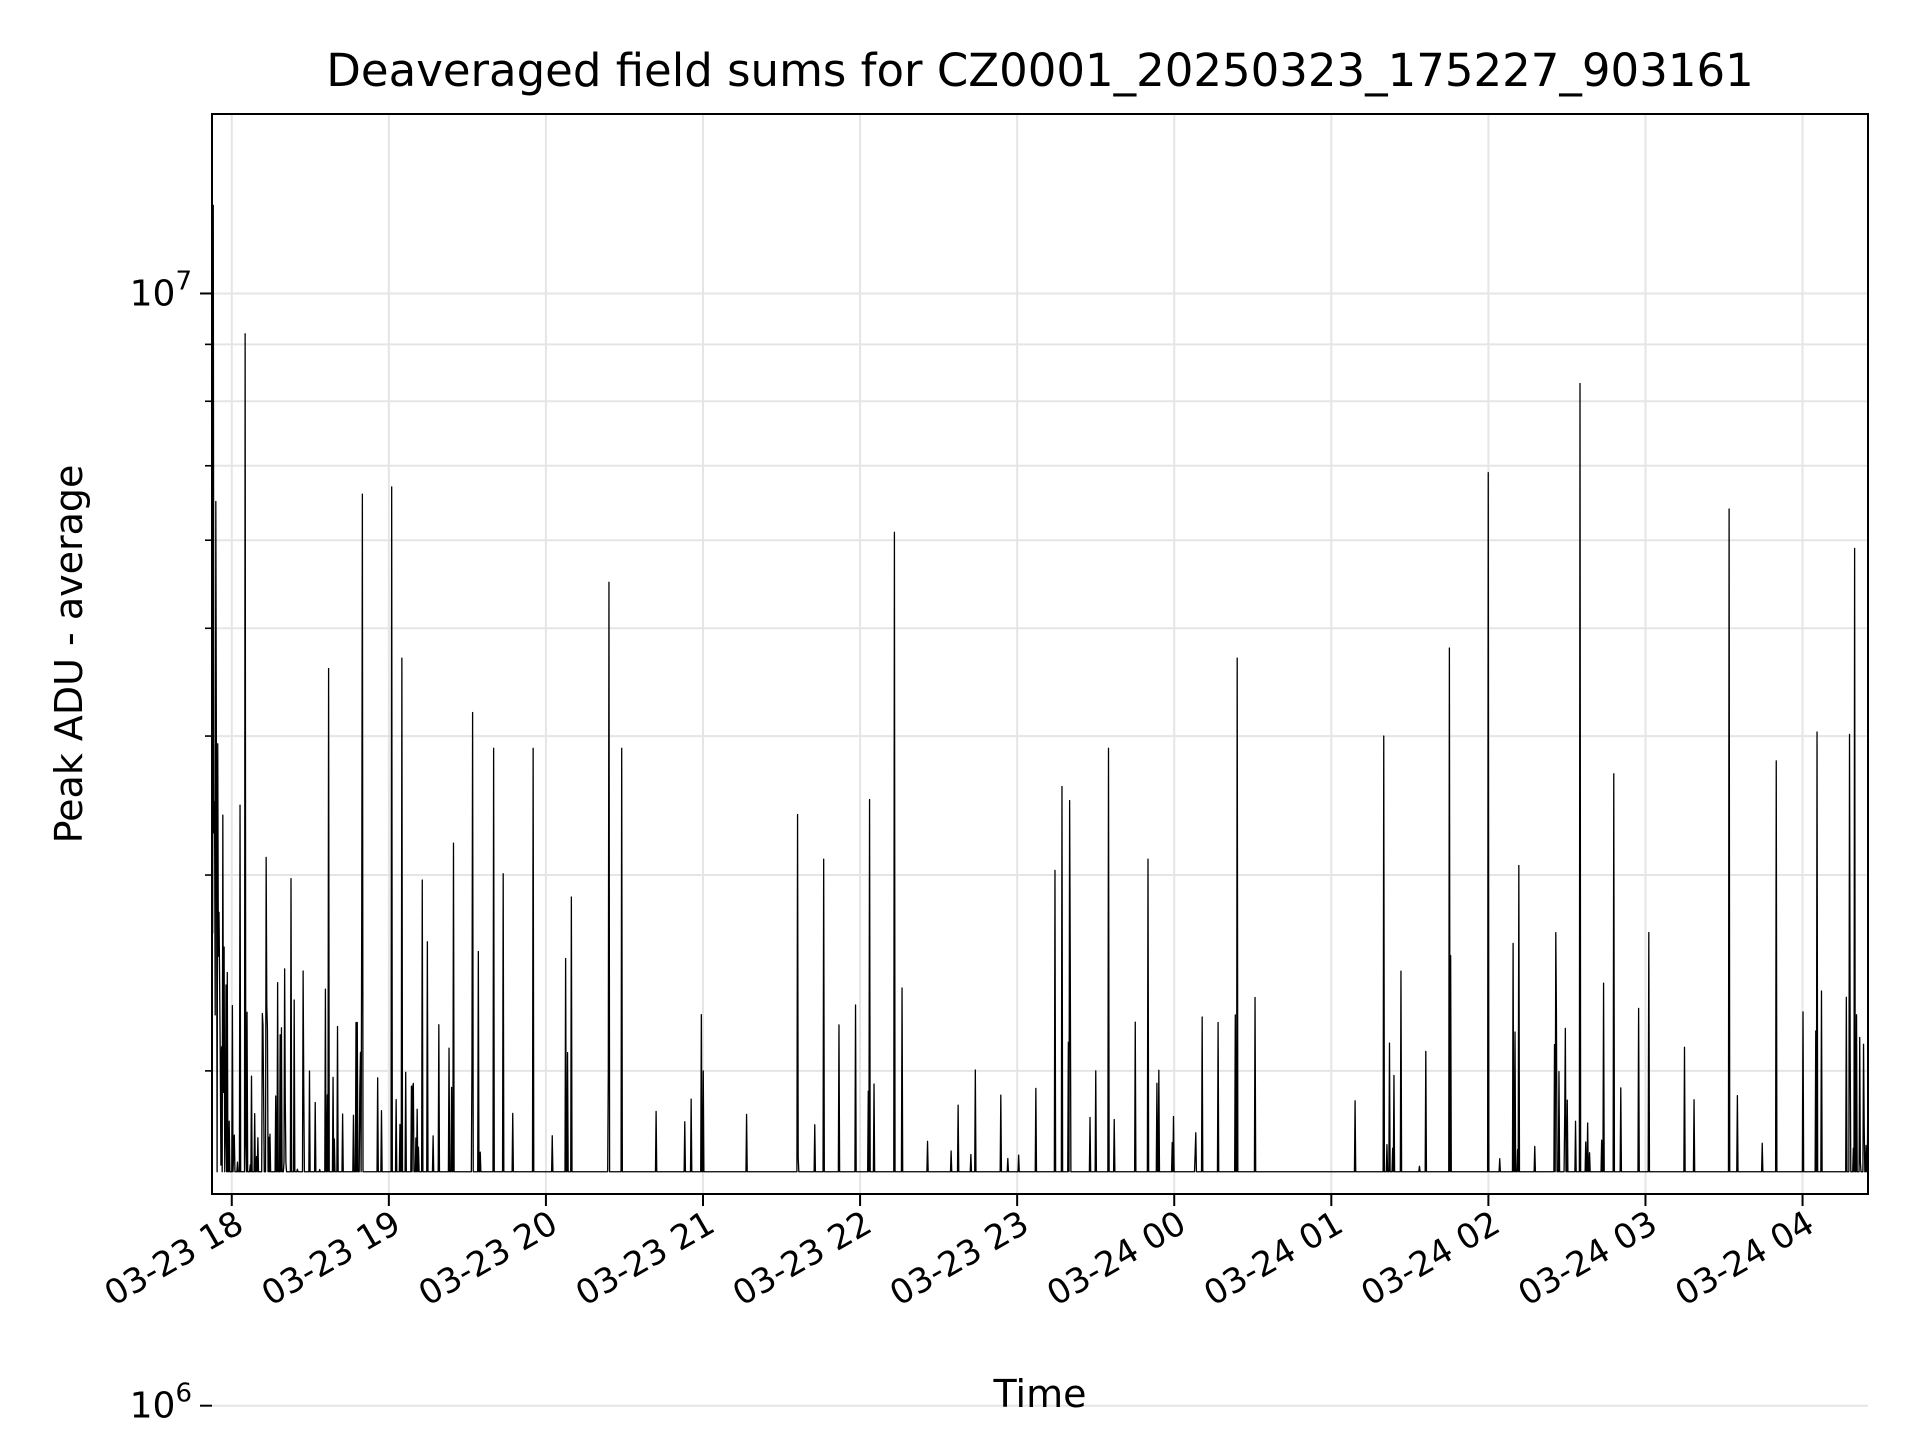  What do you see at coordinates (183, 1394) in the screenshot?
I see `y-tick-exponent: 6` at bounding box center [183, 1394].